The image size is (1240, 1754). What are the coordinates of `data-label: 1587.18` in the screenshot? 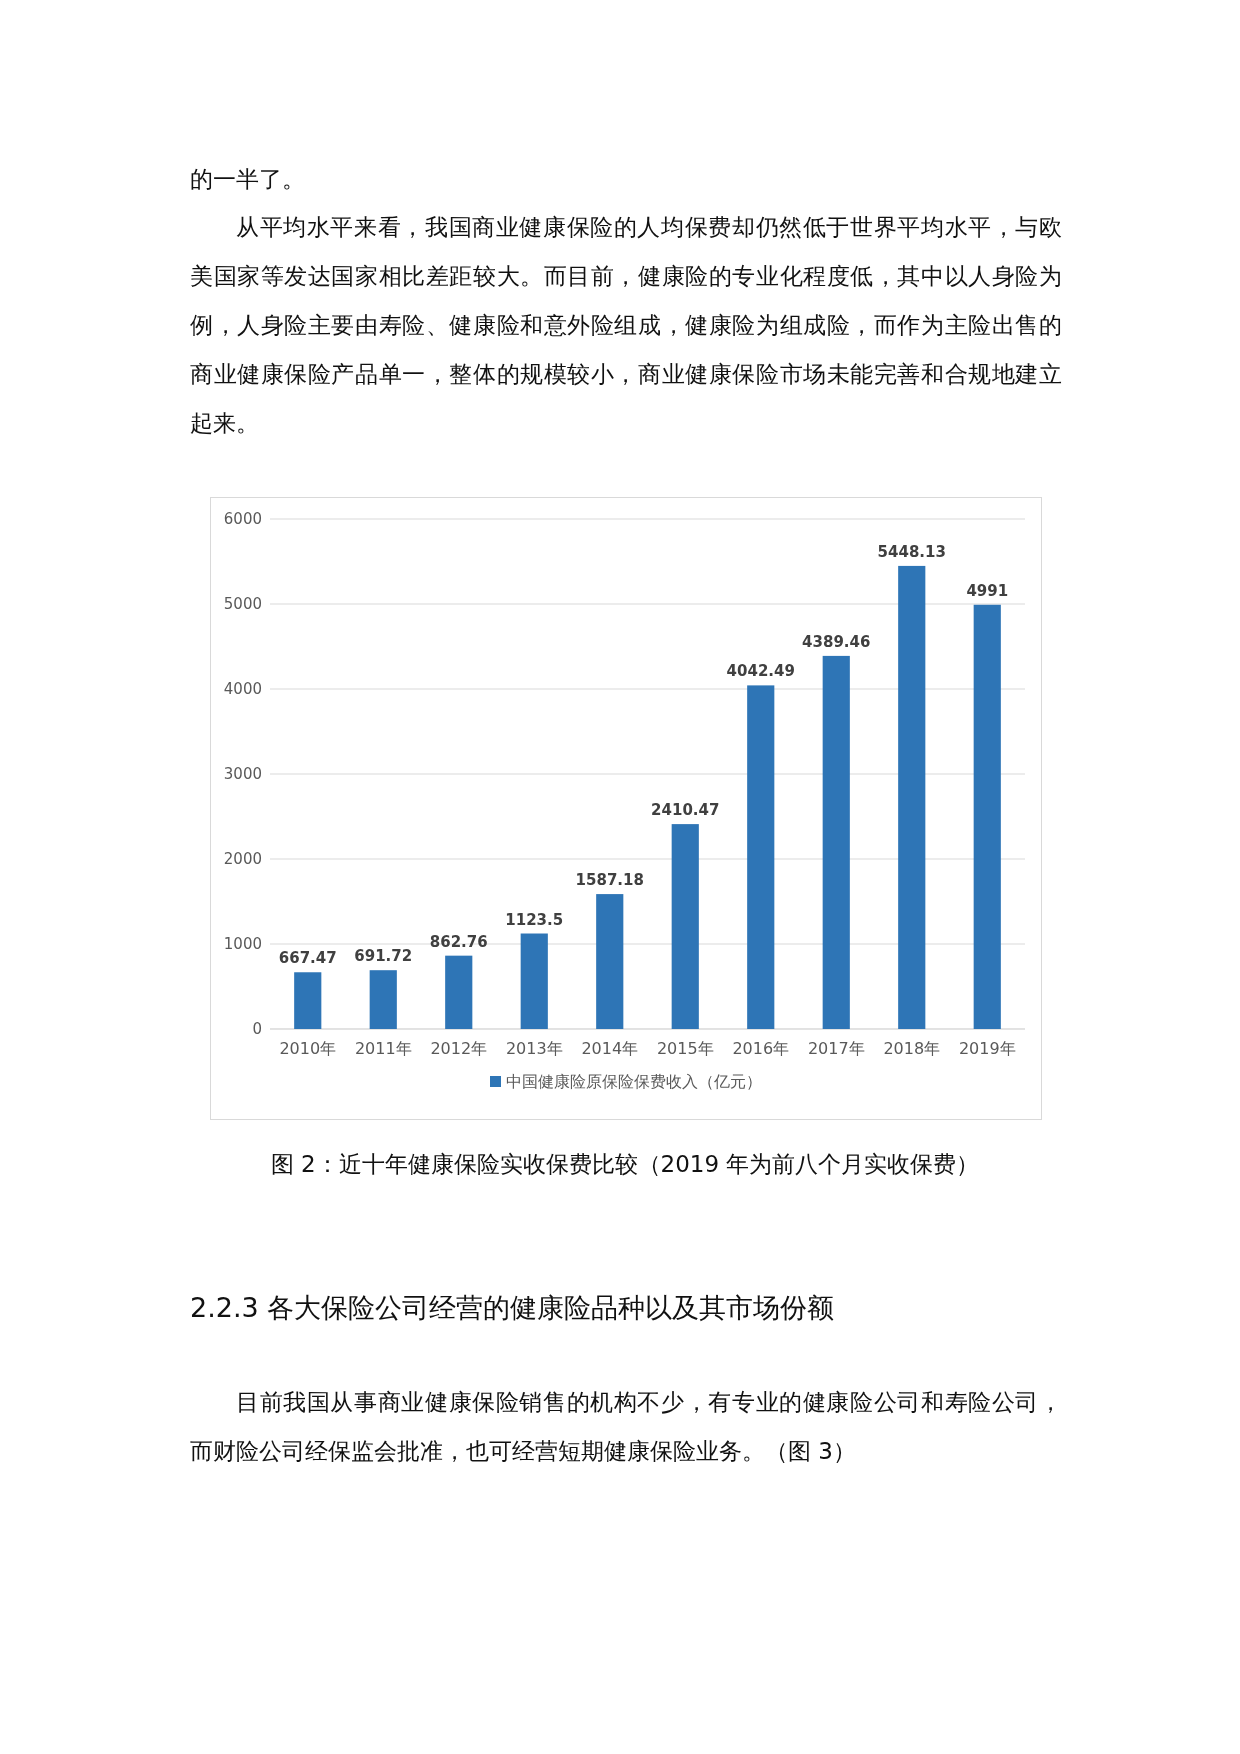 It's located at (609, 880).